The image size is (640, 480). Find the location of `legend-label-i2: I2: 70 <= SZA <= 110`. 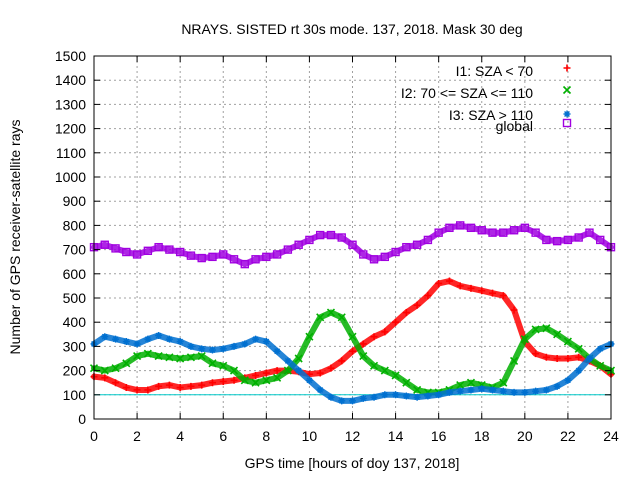

legend-label-i2: I2: 70 <= SZA <= 110 is located at coordinates (467, 93).